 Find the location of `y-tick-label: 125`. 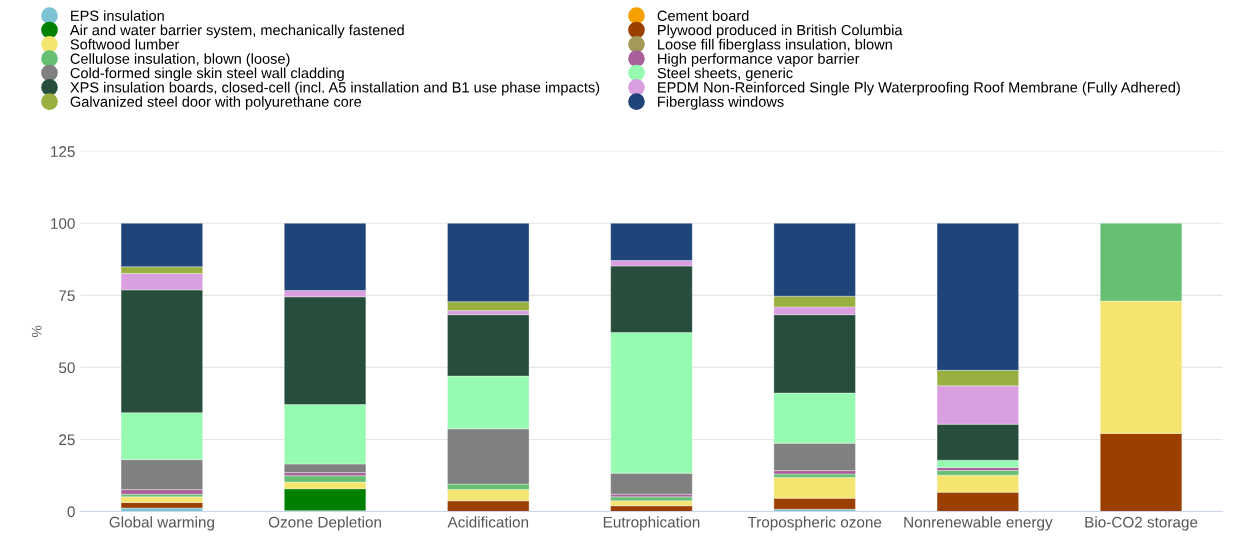

y-tick-label: 125 is located at coordinates (63, 151).